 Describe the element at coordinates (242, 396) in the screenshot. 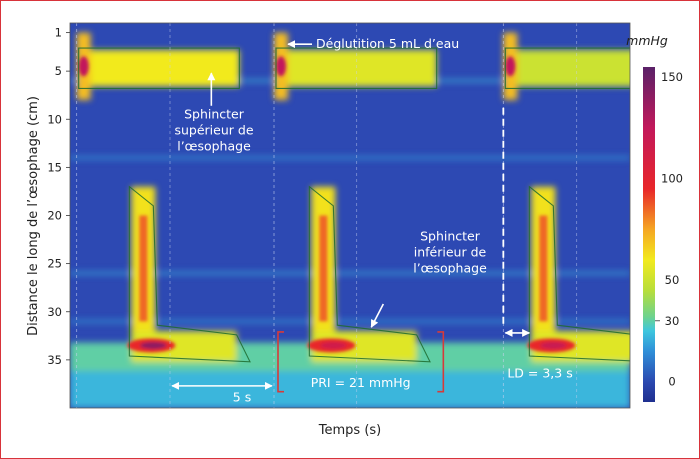

I see `interval-label: 5 s` at that location.